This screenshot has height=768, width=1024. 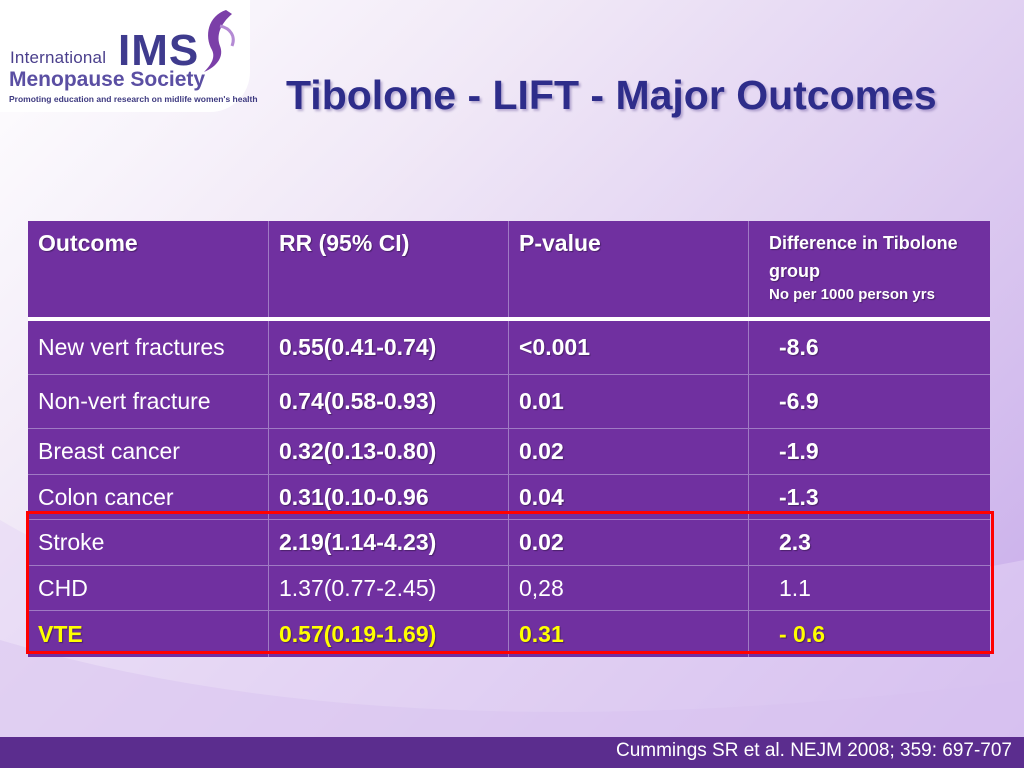 What do you see at coordinates (863, 257) in the screenshot?
I see `header-difference-label: Difference in Tibolone group` at bounding box center [863, 257].